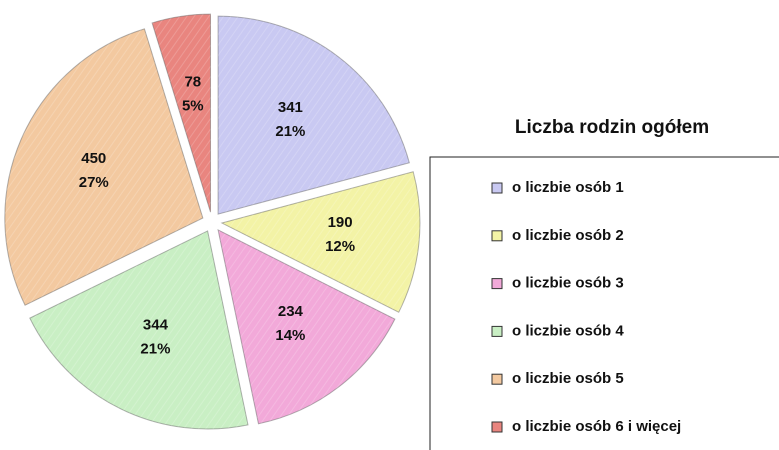 This screenshot has height=450, width=779. What do you see at coordinates (193, 106) in the screenshot?
I see `percent-label: 5%` at bounding box center [193, 106].